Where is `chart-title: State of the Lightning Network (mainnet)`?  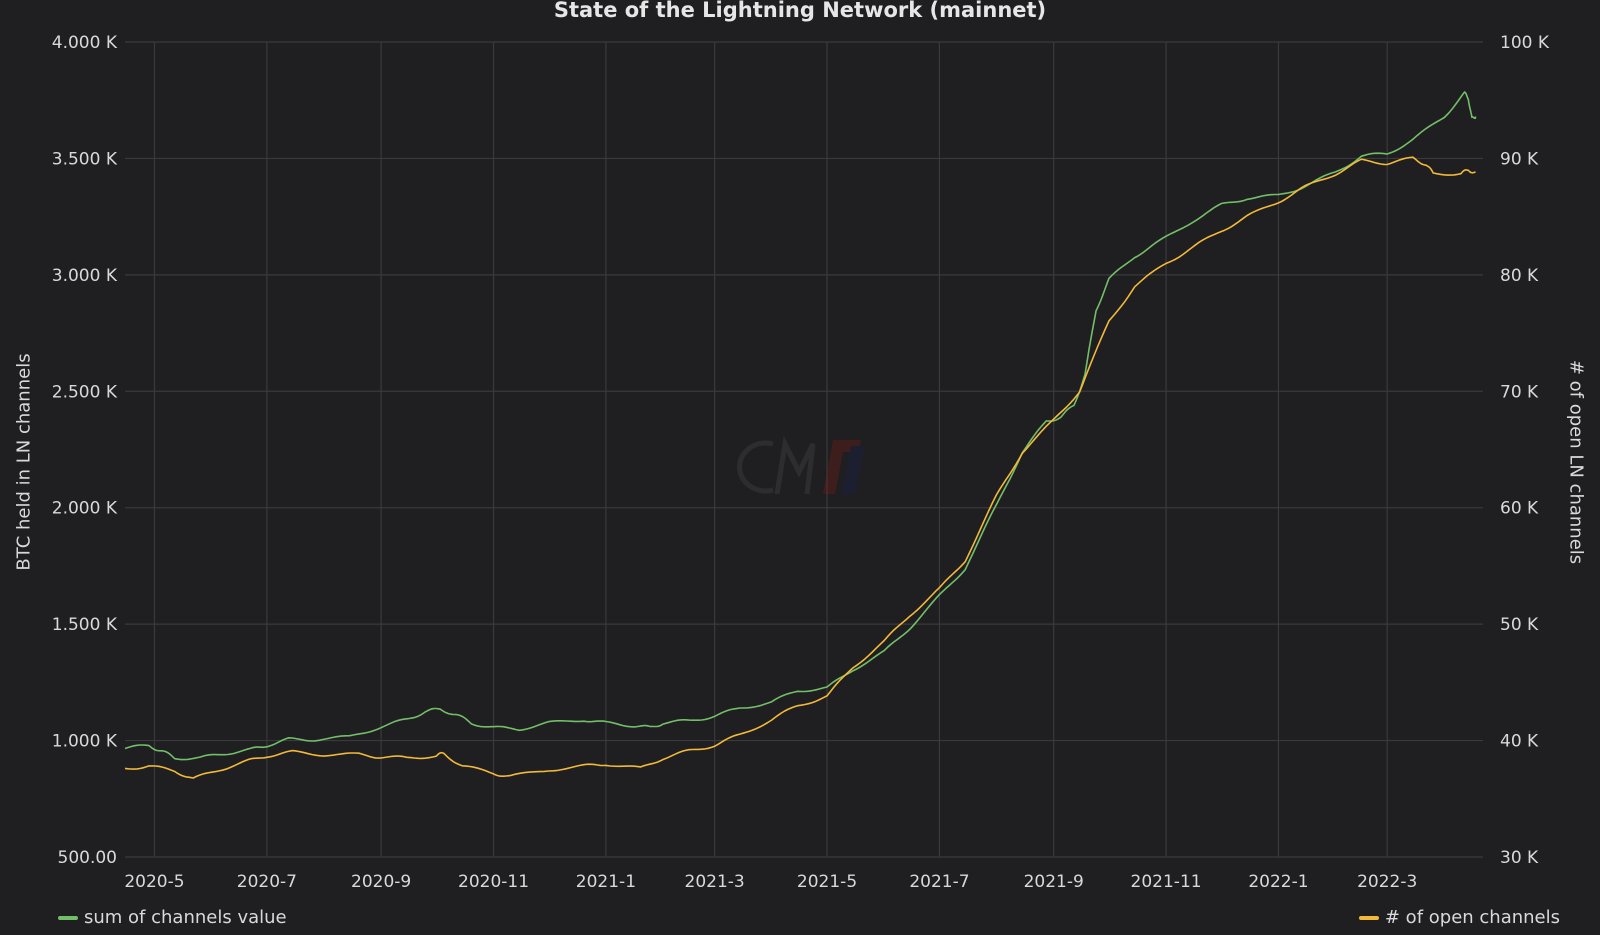
chart-title: State of the Lightning Network (mainnet) is located at coordinates (800, 11).